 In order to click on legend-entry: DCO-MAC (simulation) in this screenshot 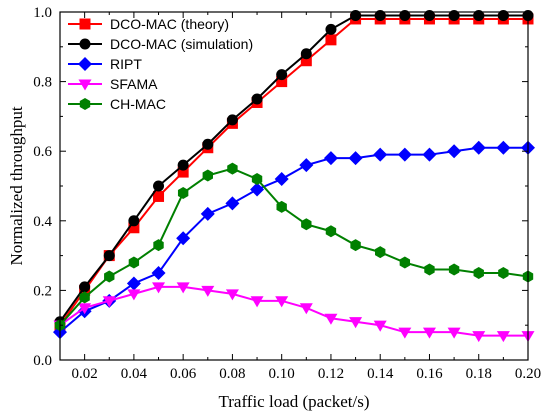, I will do `click(160, 44)`.